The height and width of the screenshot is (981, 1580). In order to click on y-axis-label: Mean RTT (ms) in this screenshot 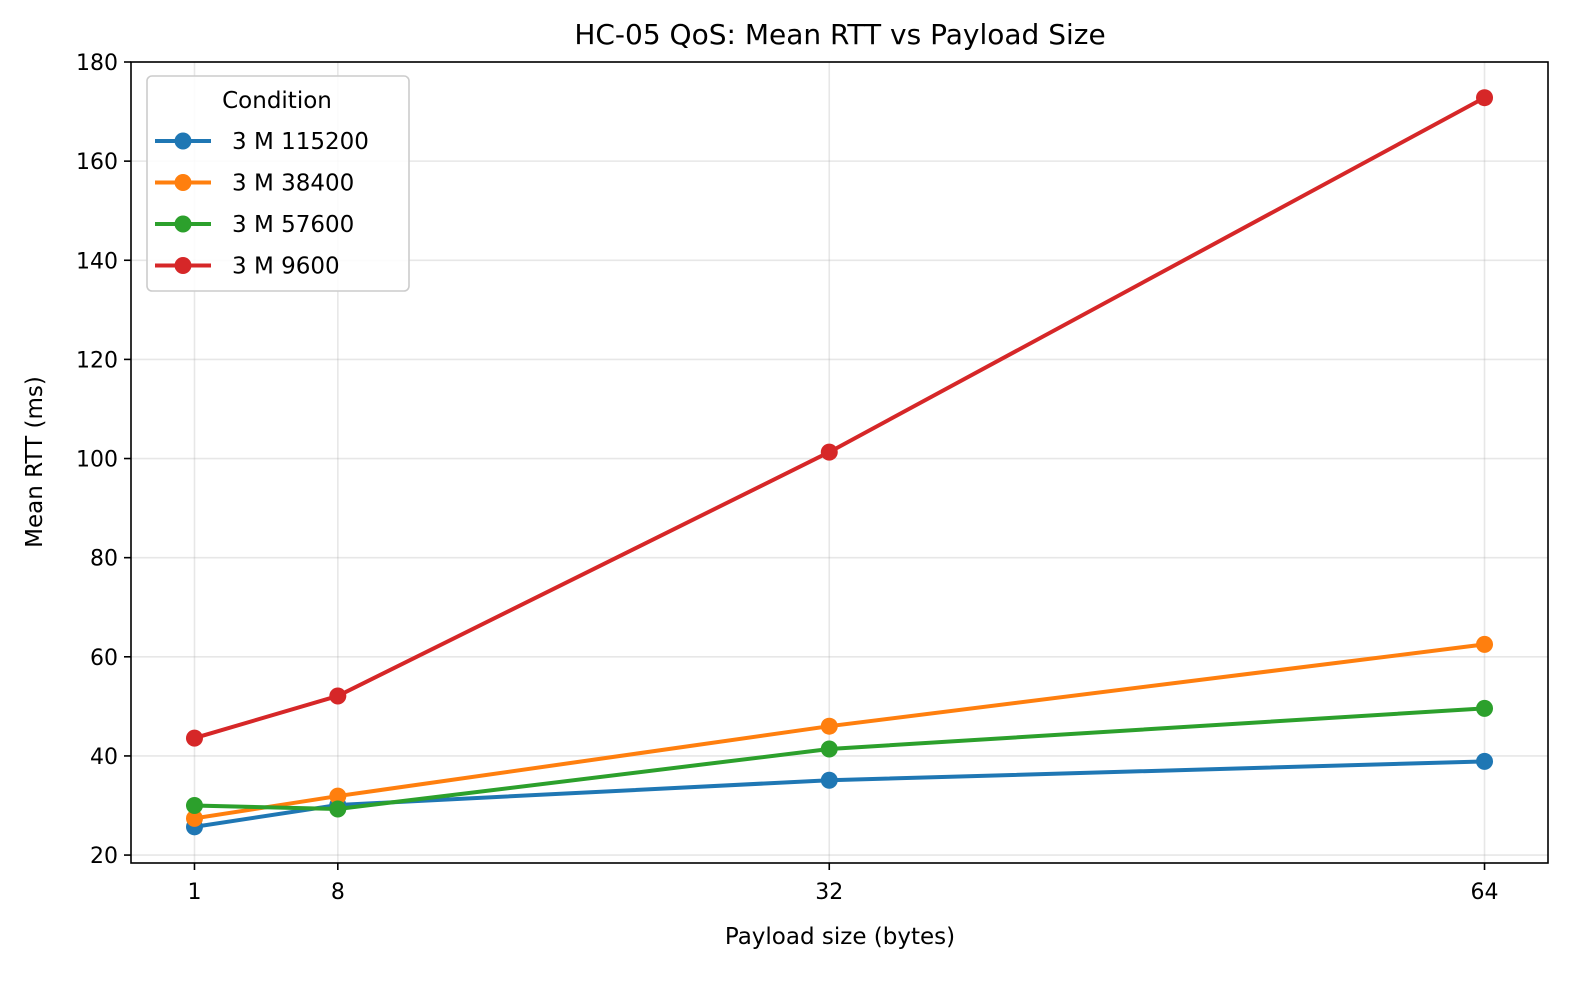, I will do `click(35, 462)`.